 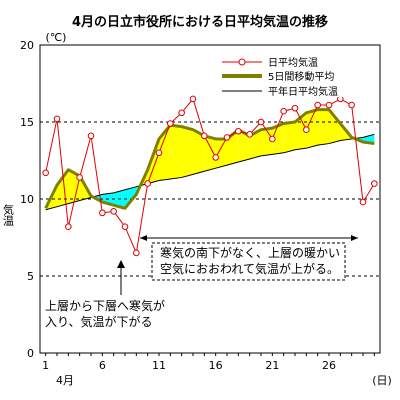 I want to click on legend: 日平均気温 5日間移動平均 平年日平均気温, so click(x=287, y=76).